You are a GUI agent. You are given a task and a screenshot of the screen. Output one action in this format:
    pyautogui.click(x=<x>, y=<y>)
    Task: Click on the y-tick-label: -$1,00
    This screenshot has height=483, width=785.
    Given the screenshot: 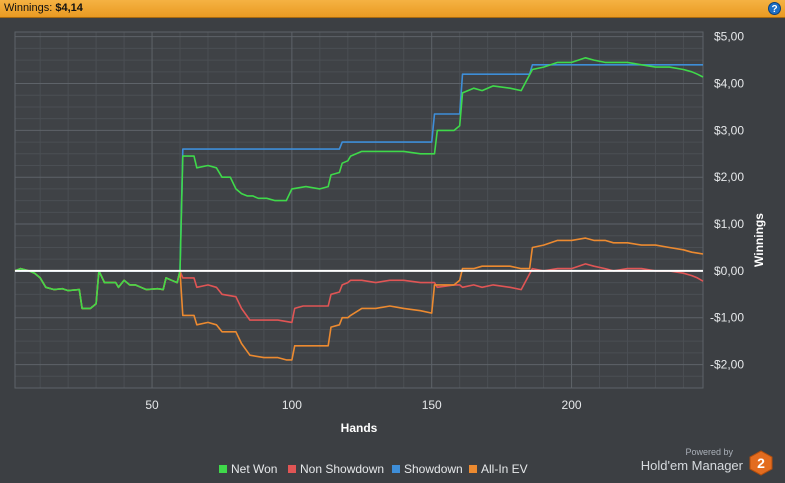 What is the action you would take?
    pyautogui.click(x=727, y=318)
    